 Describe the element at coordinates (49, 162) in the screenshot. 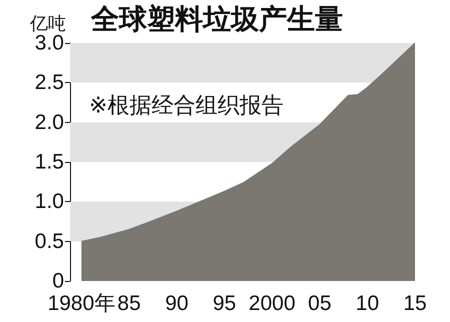

I see `y-tick-label: 1.5` at that location.